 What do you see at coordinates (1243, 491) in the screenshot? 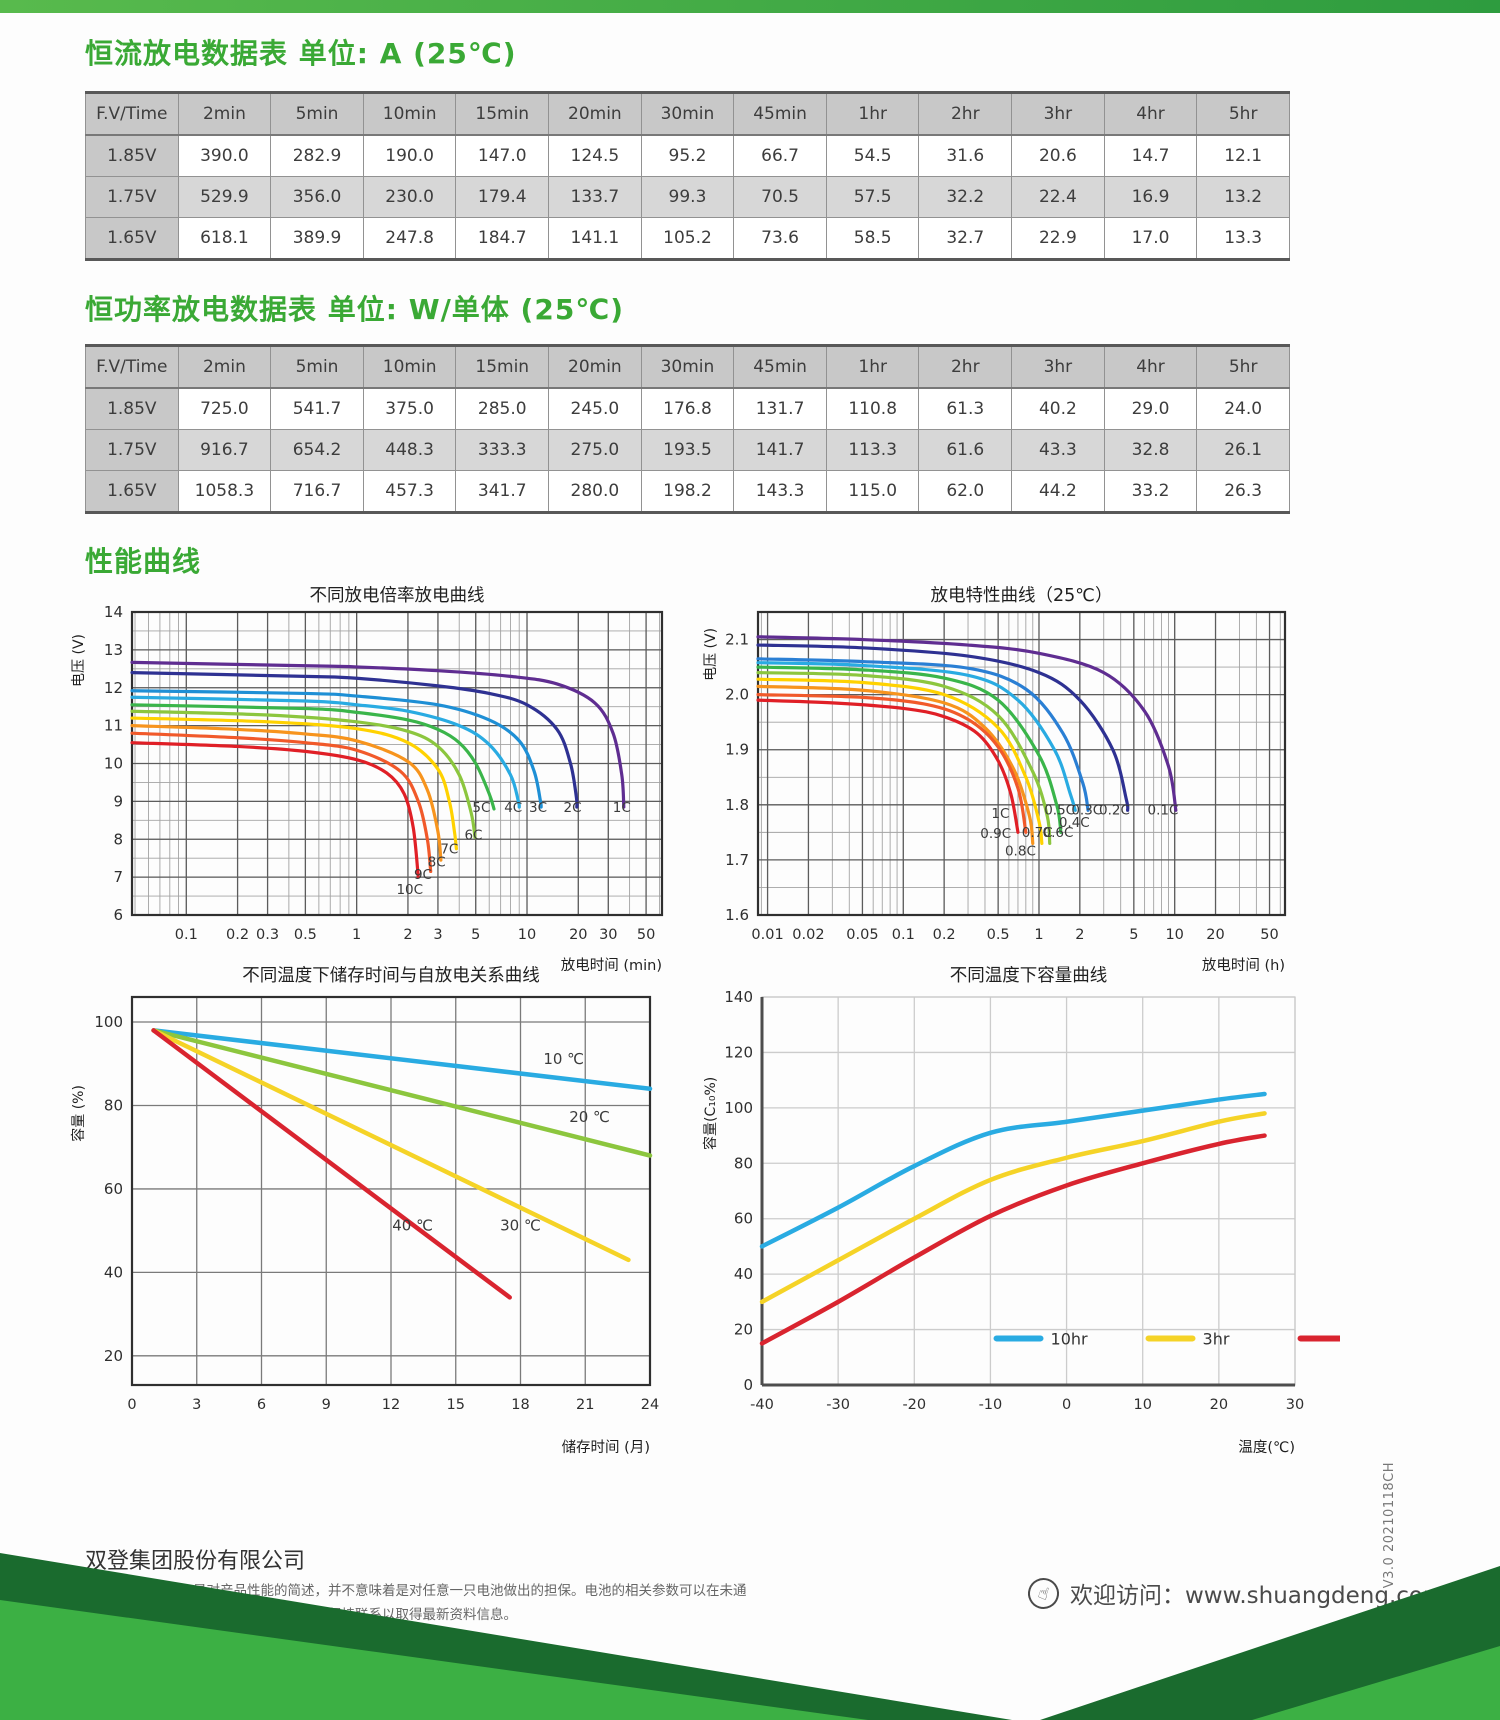
I see `table-cell: 26.3` at bounding box center [1243, 491].